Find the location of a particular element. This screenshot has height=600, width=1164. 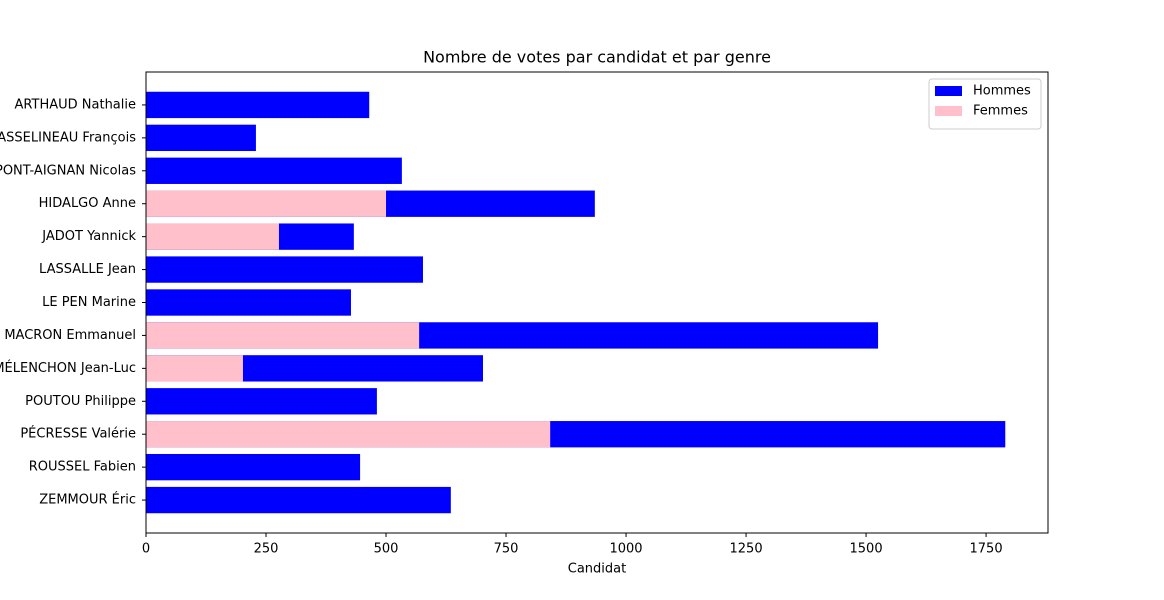

y-tick-label: LASSALLE Jean is located at coordinates (87, 269).